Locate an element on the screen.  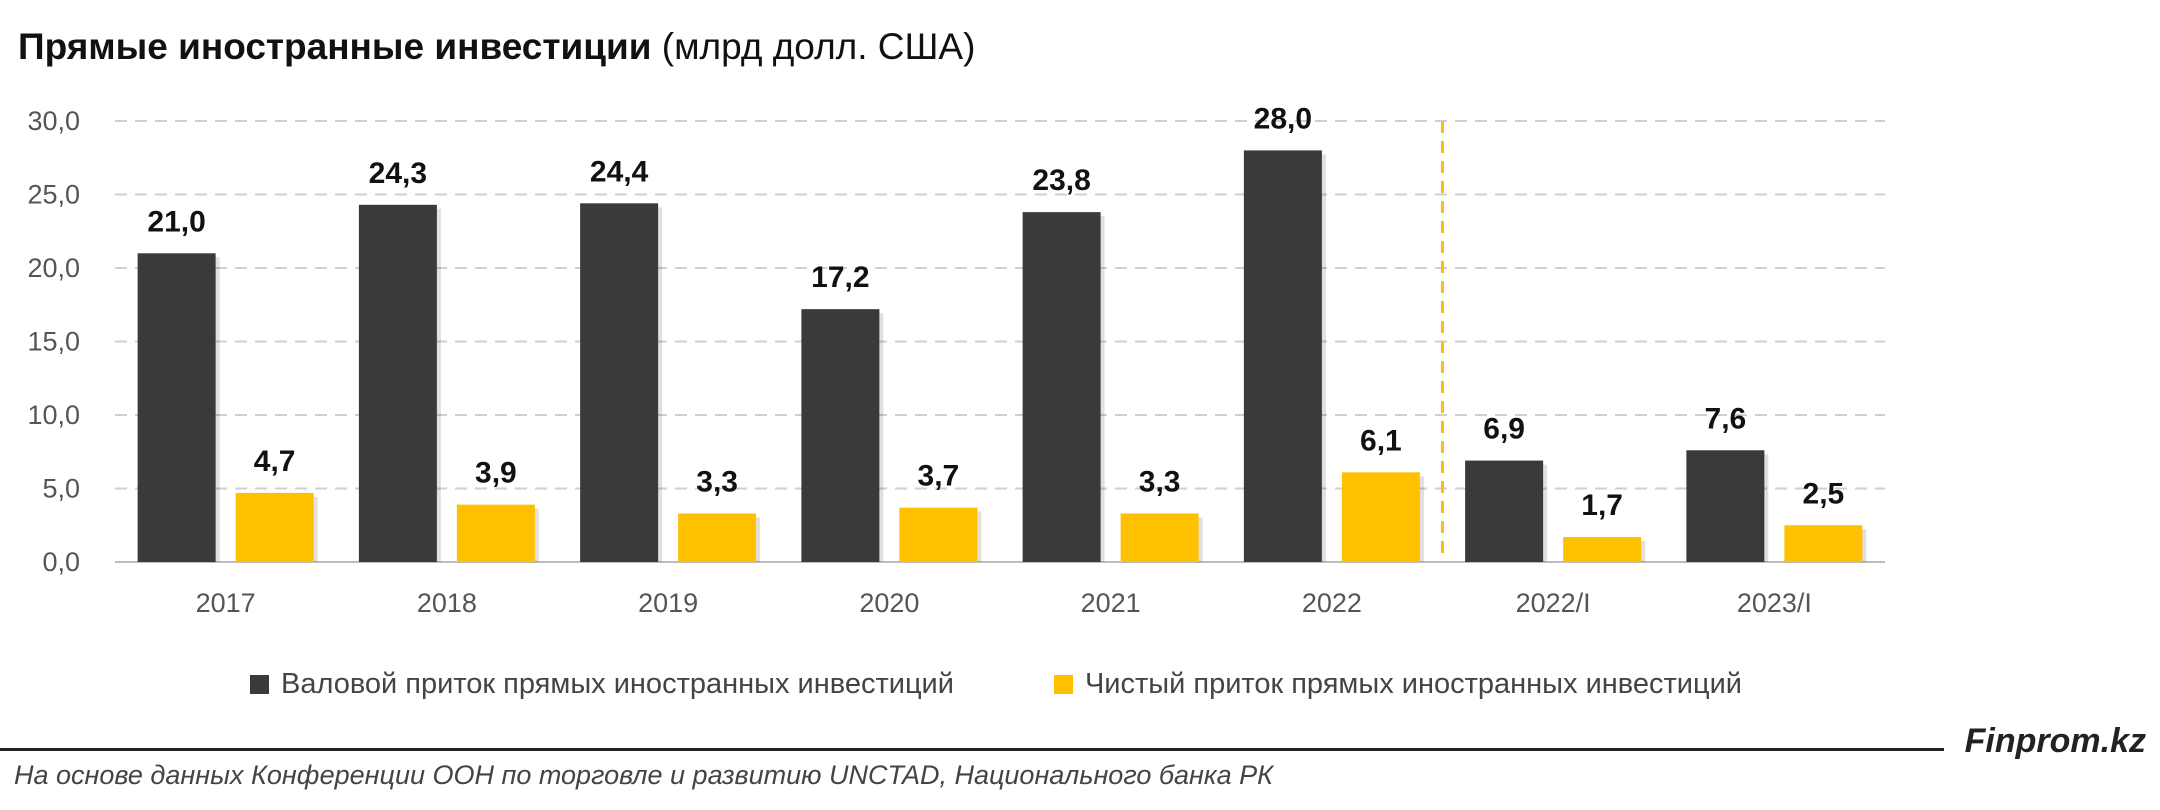
legend-swatch-gross is located at coordinates (259, 684).